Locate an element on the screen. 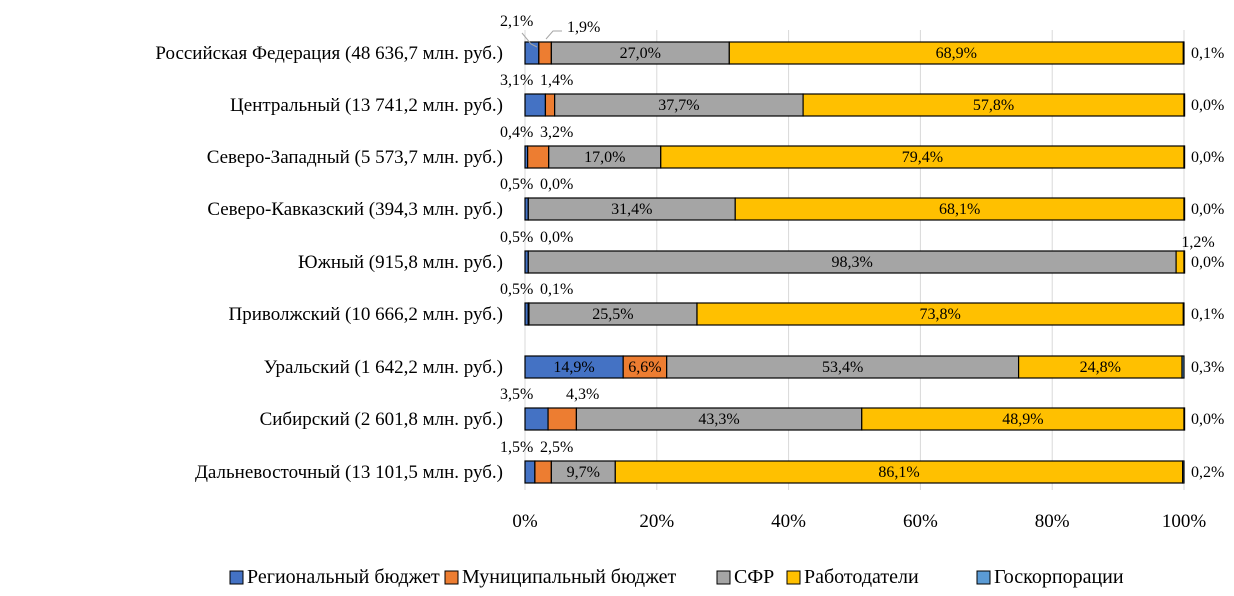 This screenshot has width=1234, height=596. category-label: Северо-Западный (5 573,7 млн. руб.) is located at coordinates (355, 157).